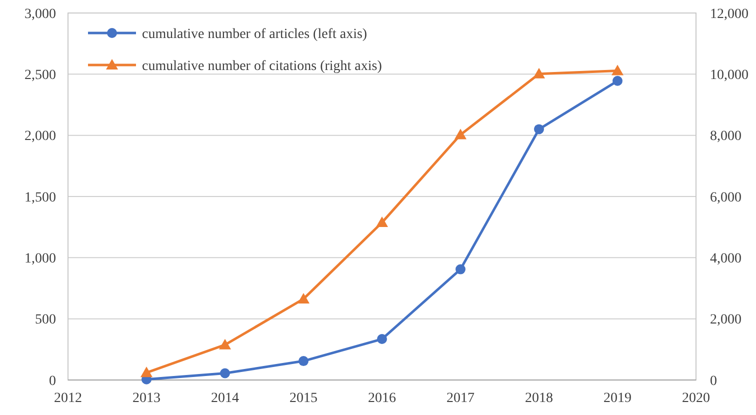 This screenshot has width=756, height=415. What do you see at coordinates (729, 76) in the screenshot?
I see `y2-tick-label: 10,000` at bounding box center [729, 76].